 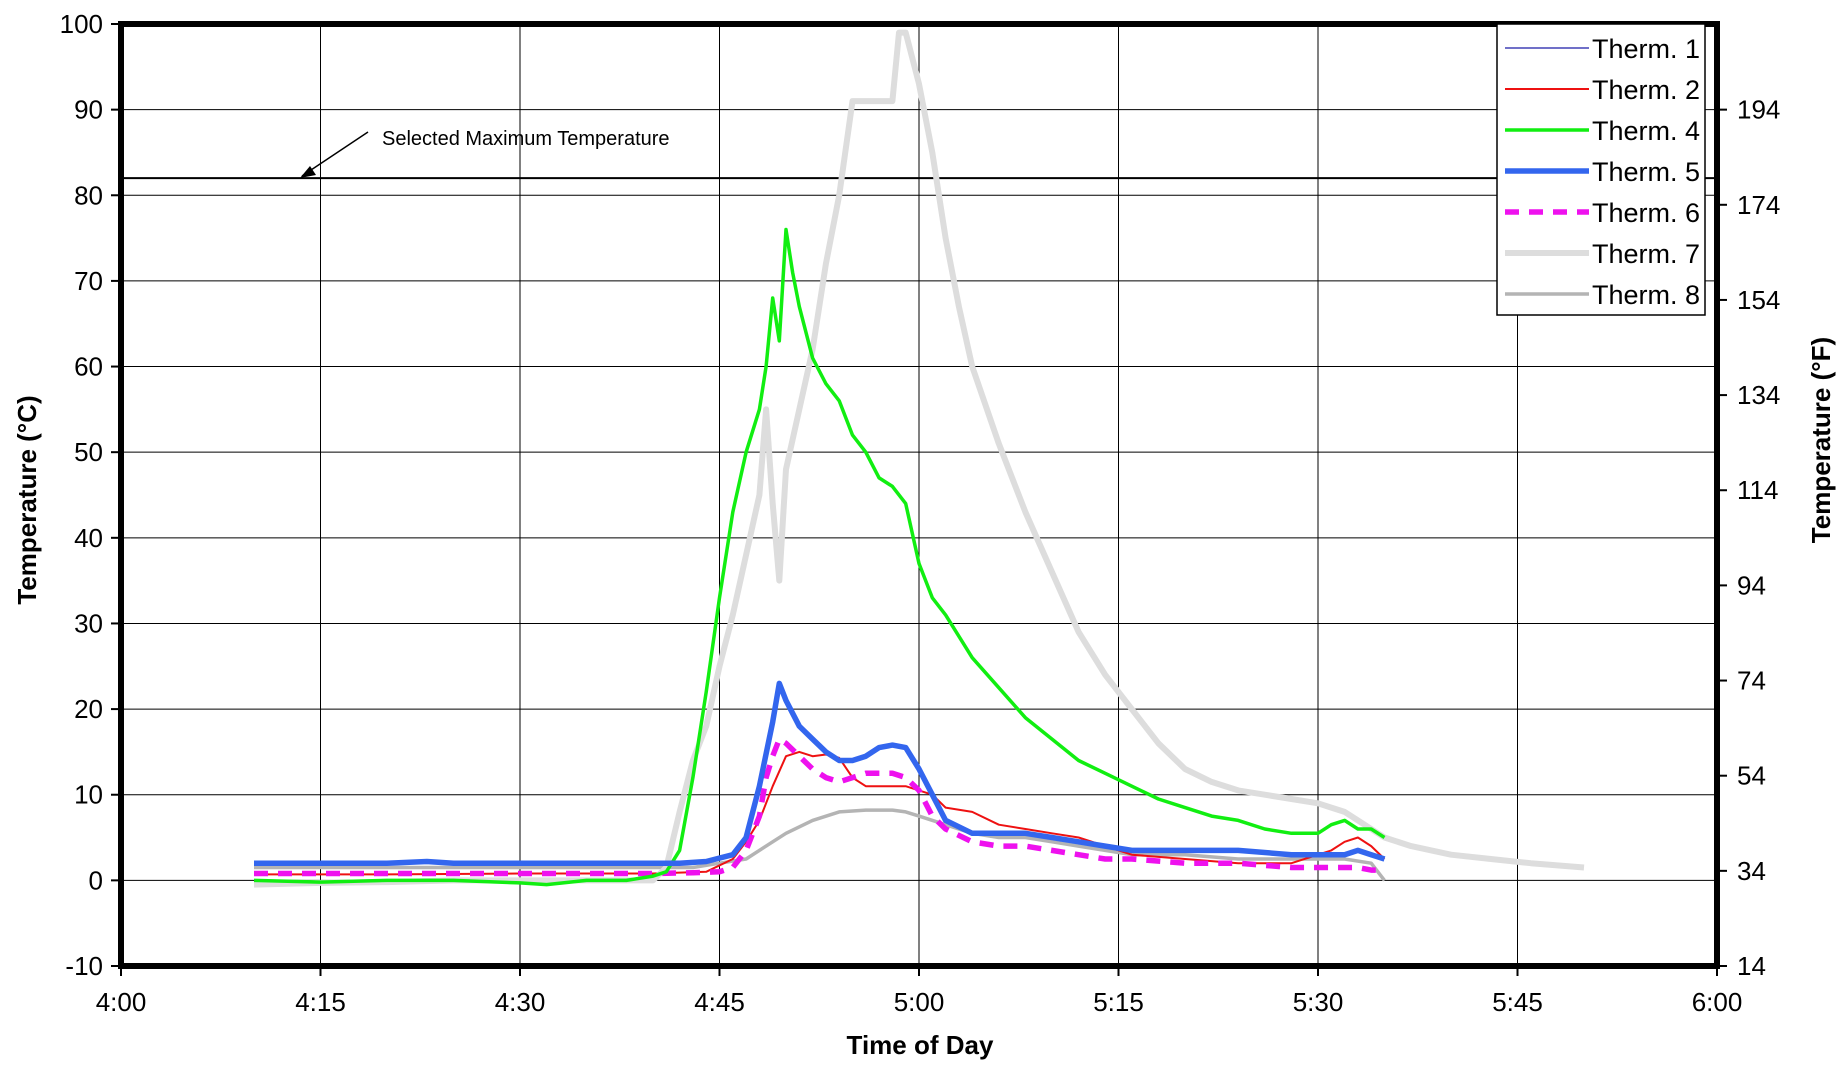 I want to click on x-tick-label: 4:30, so click(x=520, y=1002).